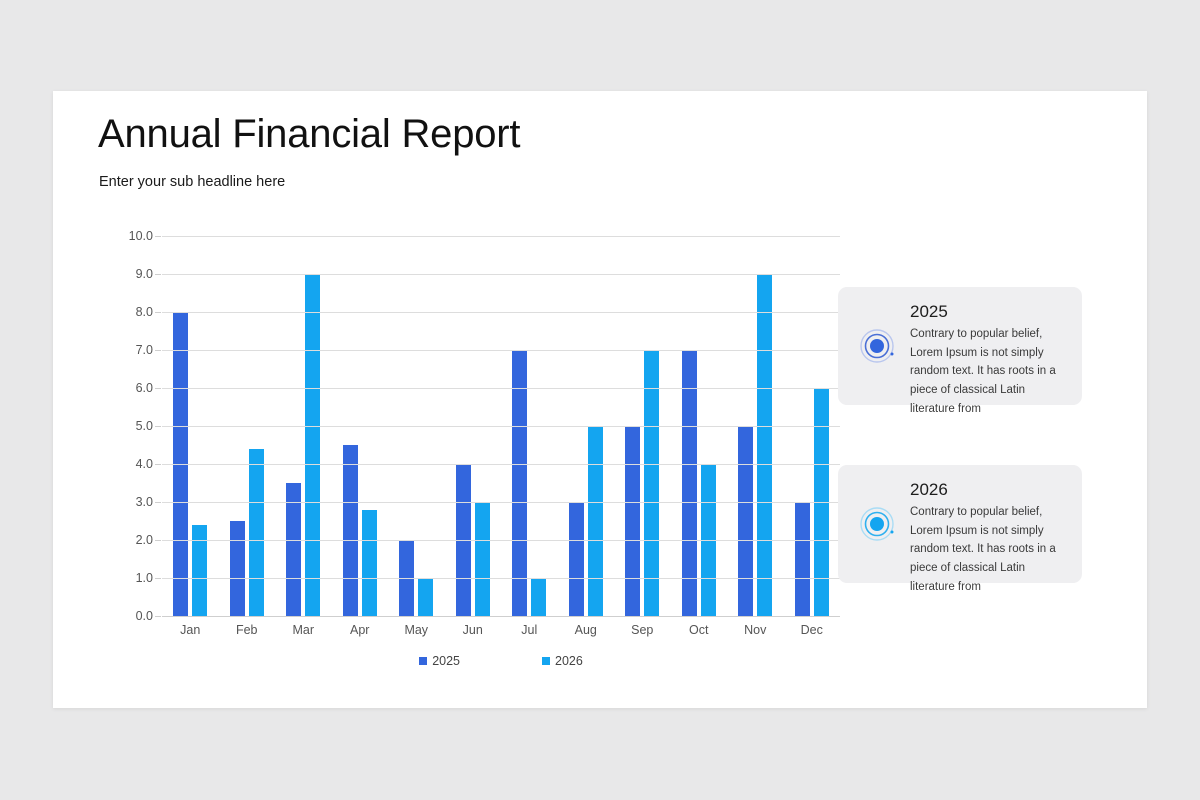 Image resolution: width=1200 pixels, height=800 pixels. What do you see at coordinates (585, 630) in the screenshot?
I see `x-axis-tick-label: Aug` at bounding box center [585, 630].